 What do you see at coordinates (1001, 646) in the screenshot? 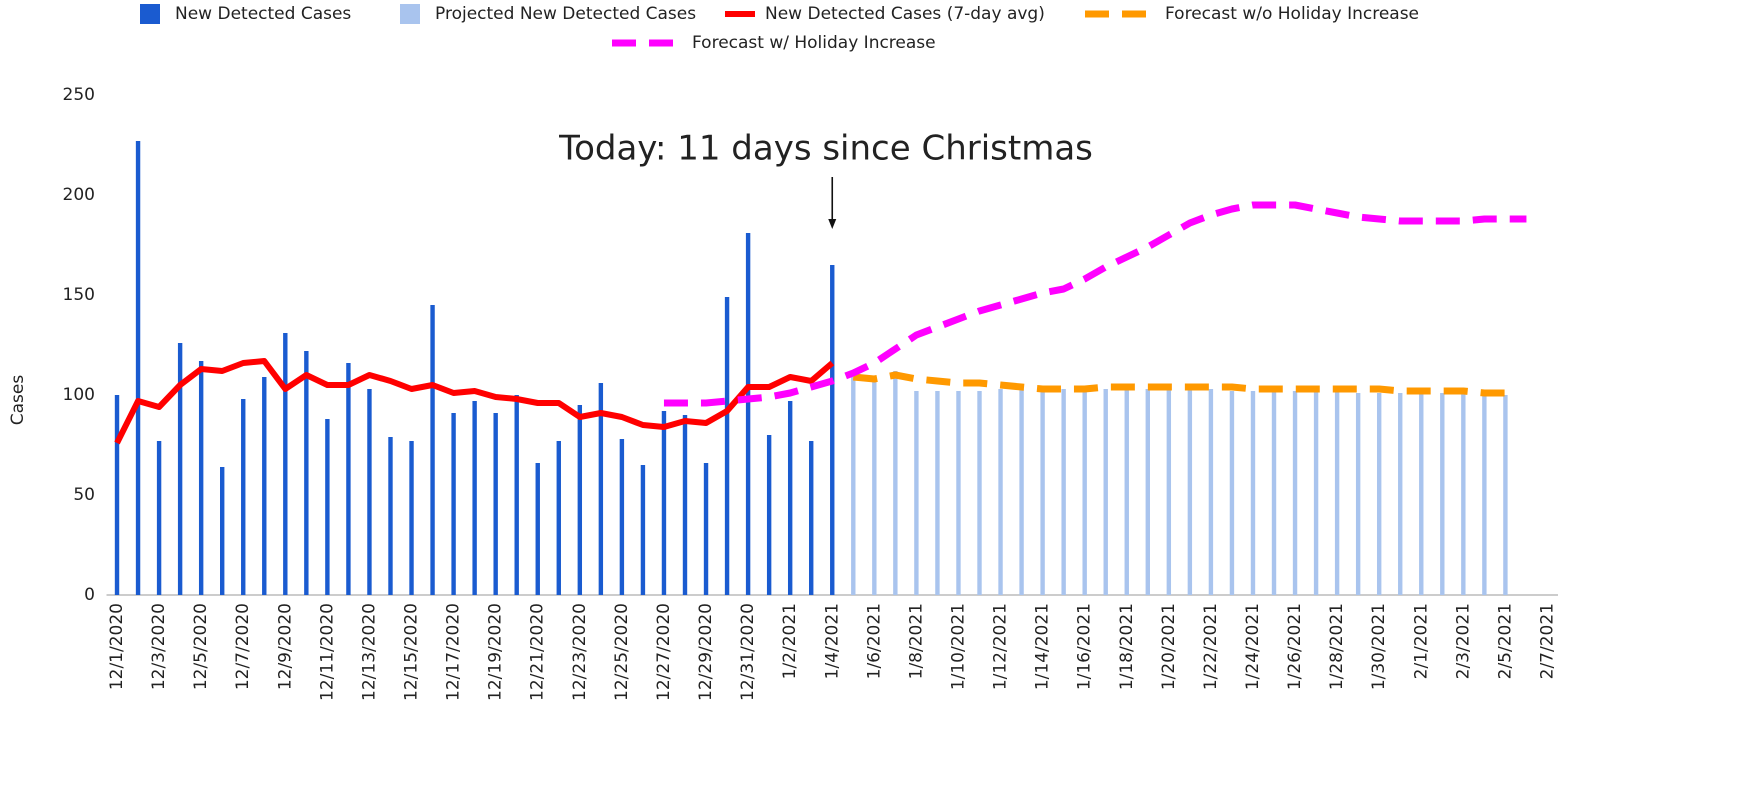
I see `x-tick-label: 1/12/2021` at bounding box center [1001, 646].